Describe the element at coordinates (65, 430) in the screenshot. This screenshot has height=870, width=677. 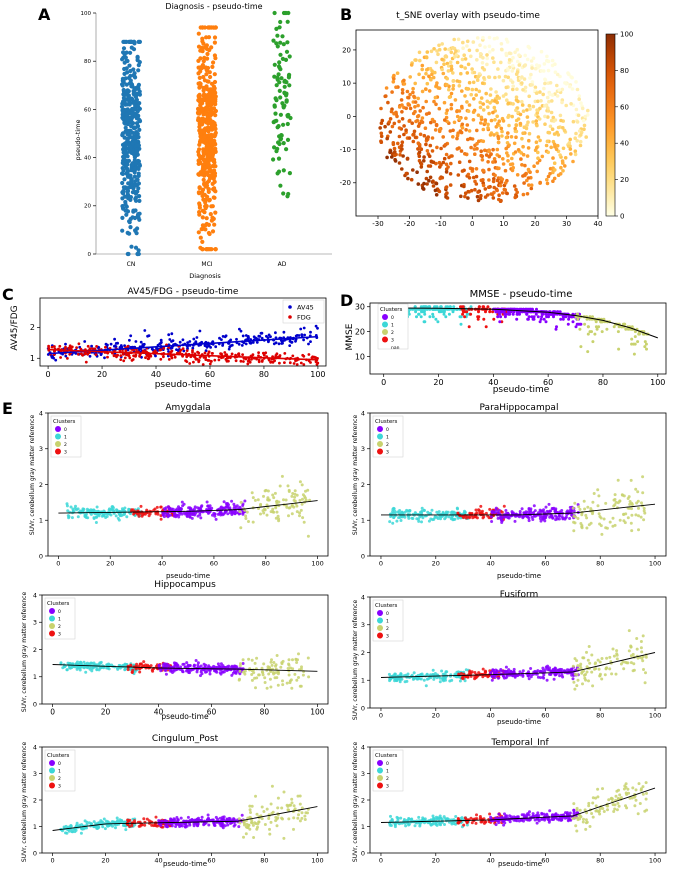
I see `suvr-legend-label: 0` at that location.